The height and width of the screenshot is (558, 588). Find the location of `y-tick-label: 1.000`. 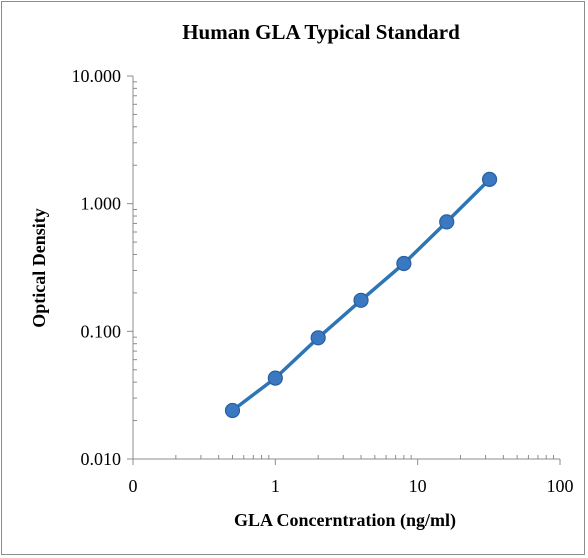

y-tick-label: 1.000 is located at coordinates (101, 204).